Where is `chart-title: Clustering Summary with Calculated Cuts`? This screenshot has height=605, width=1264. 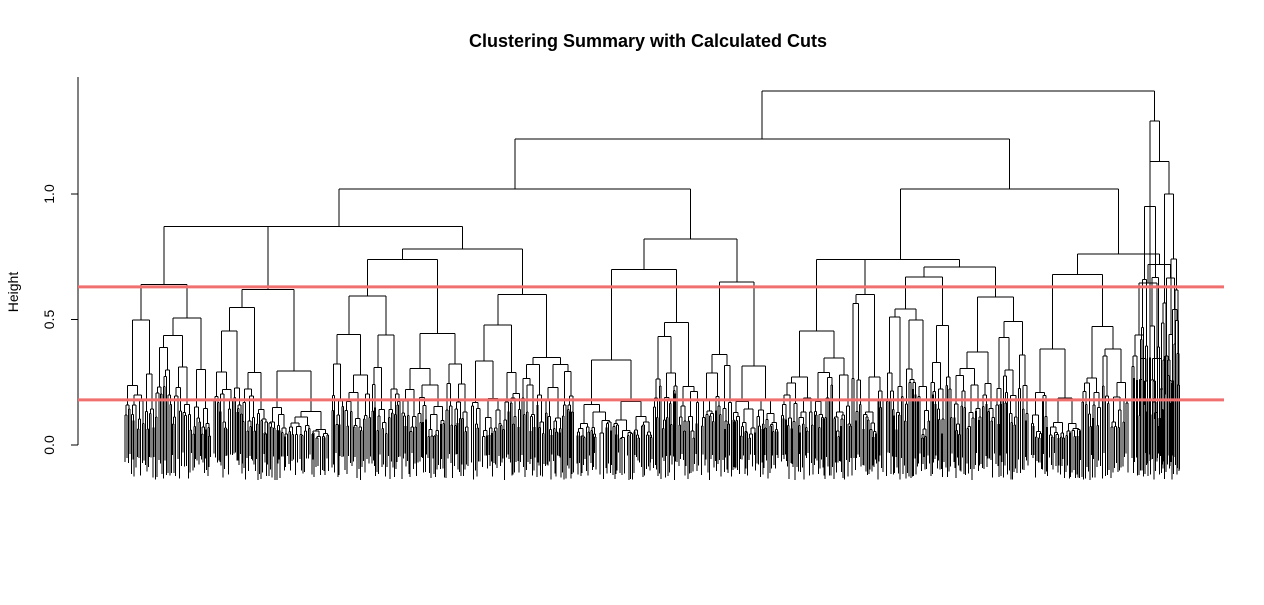 chart-title: Clustering Summary with Calculated Cuts is located at coordinates (648, 41).